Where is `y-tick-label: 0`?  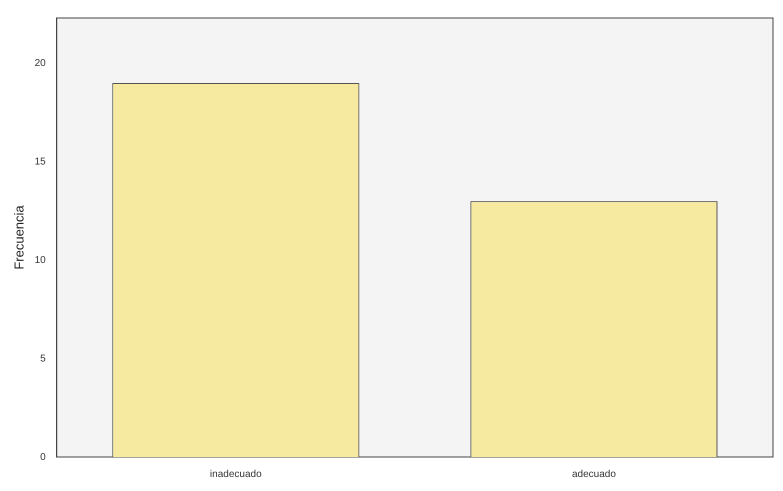
y-tick-label: 0 is located at coordinates (43, 457).